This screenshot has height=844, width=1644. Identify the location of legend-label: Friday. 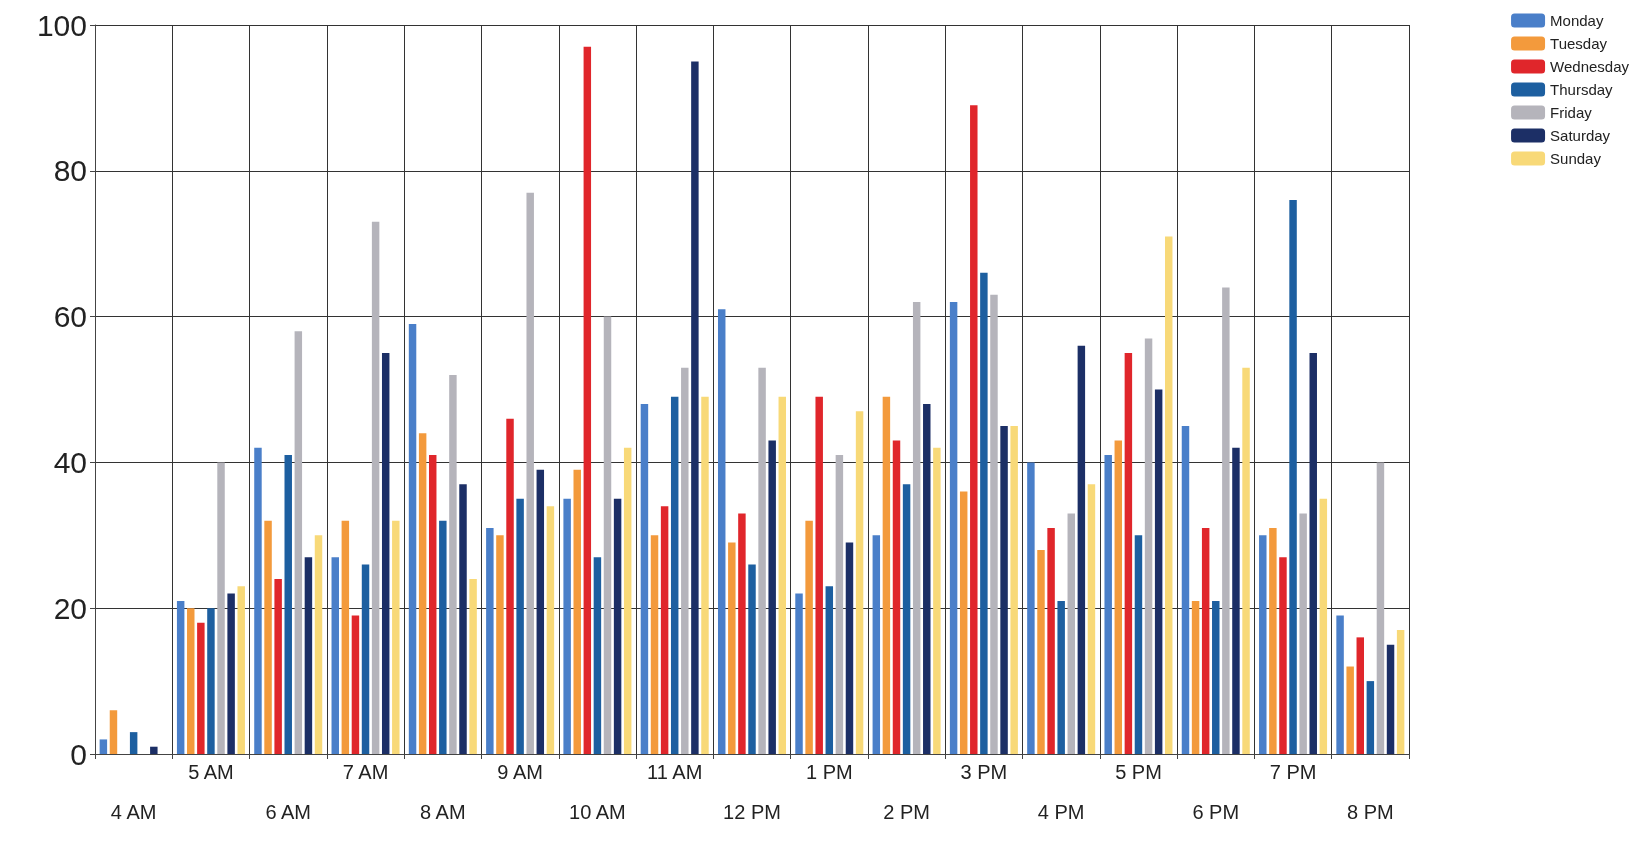
(1571, 112).